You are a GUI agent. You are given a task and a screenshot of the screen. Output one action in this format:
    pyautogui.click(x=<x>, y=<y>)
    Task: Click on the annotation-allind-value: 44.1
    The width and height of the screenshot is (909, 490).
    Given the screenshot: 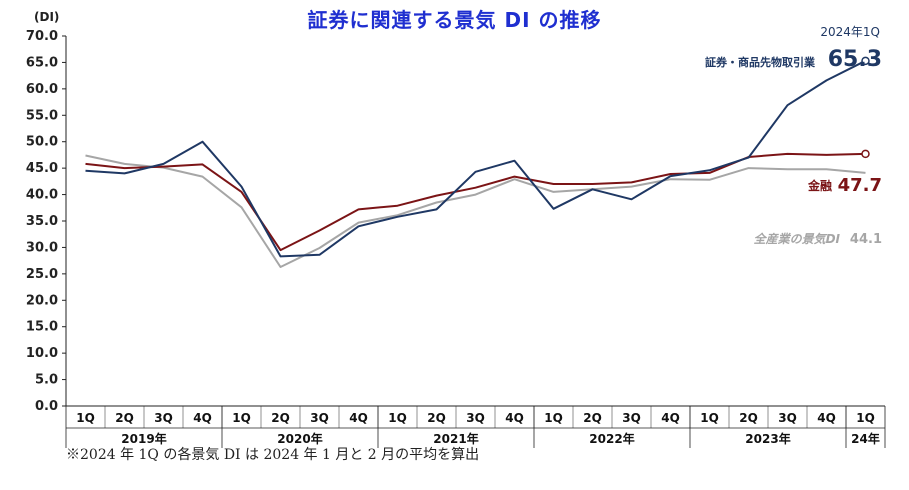 What is the action you would take?
    pyautogui.click(x=866, y=239)
    